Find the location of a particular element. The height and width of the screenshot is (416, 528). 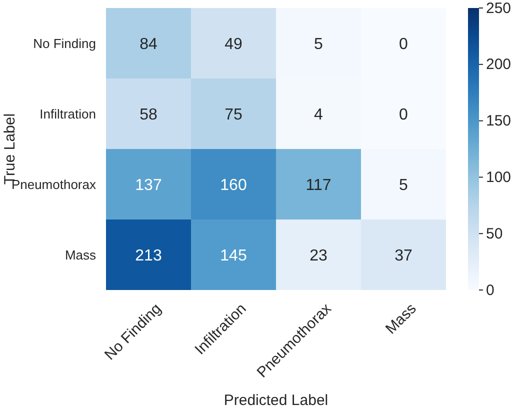

color-bar-label: 0 is located at coordinates (490, 290).